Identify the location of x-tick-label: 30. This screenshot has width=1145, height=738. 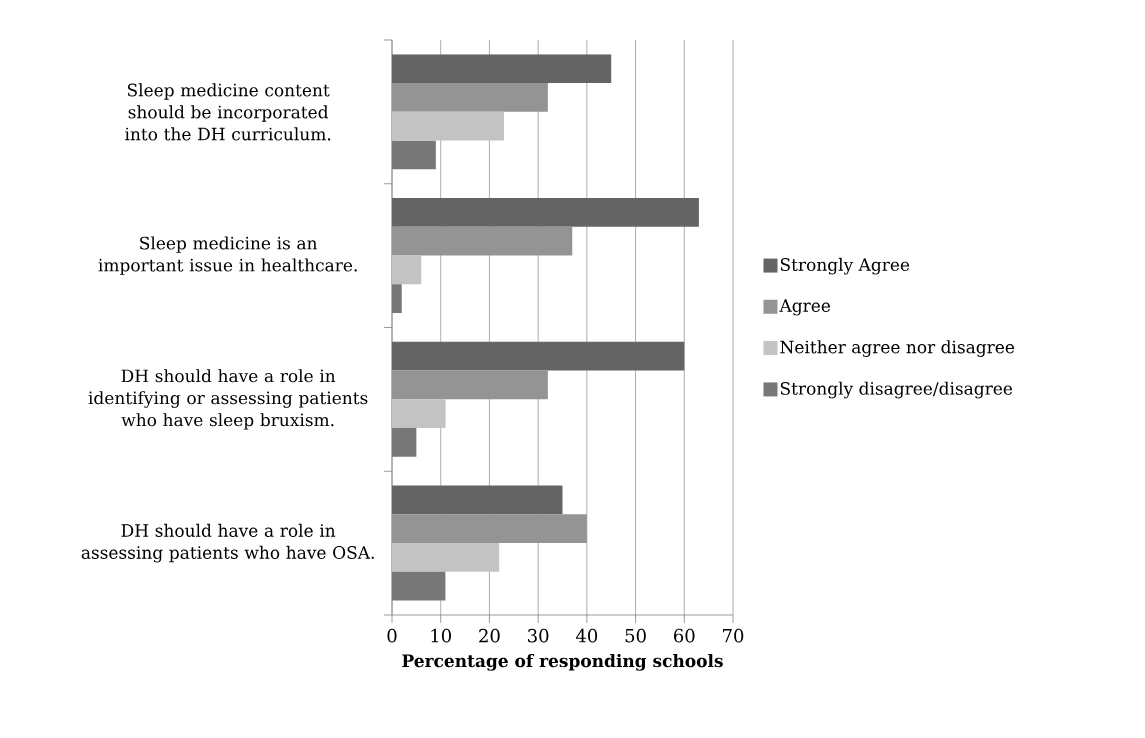
(538, 635).